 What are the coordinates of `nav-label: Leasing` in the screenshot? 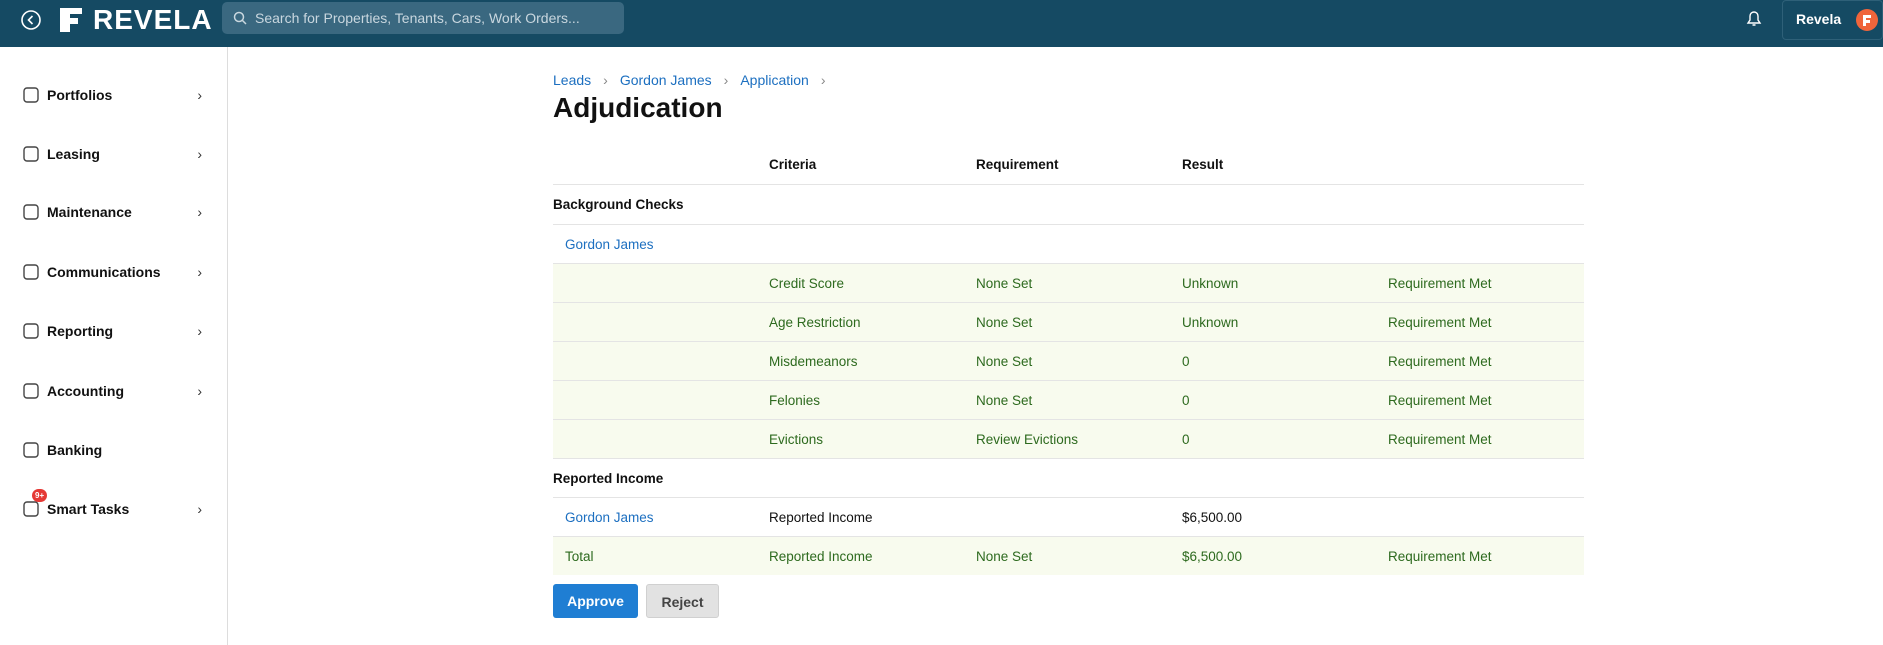 It's located at (73, 154).